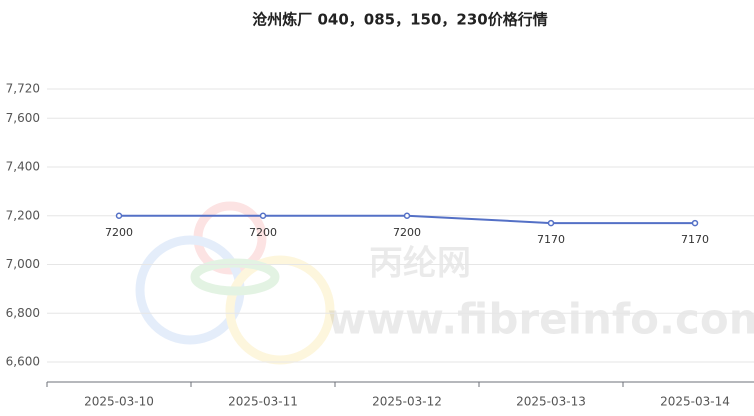  Describe the element at coordinates (399, 20) in the screenshot. I see `chart-title: 沧州炼厂 040，085，150，230价格行情` at that location.